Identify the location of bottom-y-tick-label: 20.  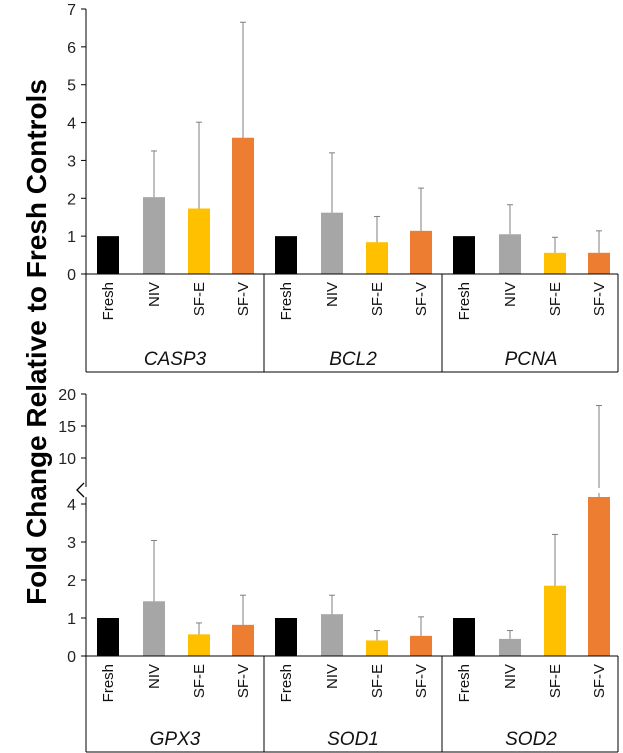
(67, 395).